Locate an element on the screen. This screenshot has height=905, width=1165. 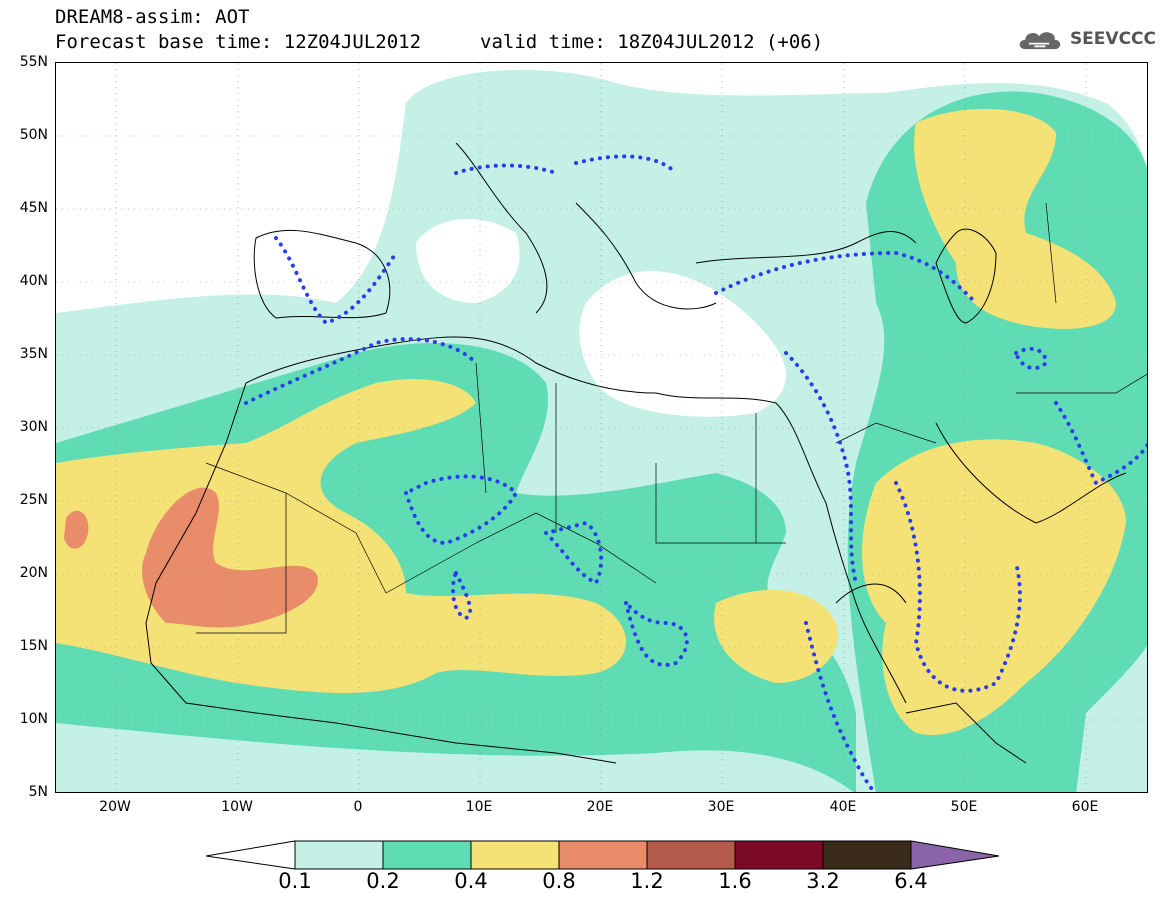
lon-label-40e: 40E is located at coordinates (843, 807).